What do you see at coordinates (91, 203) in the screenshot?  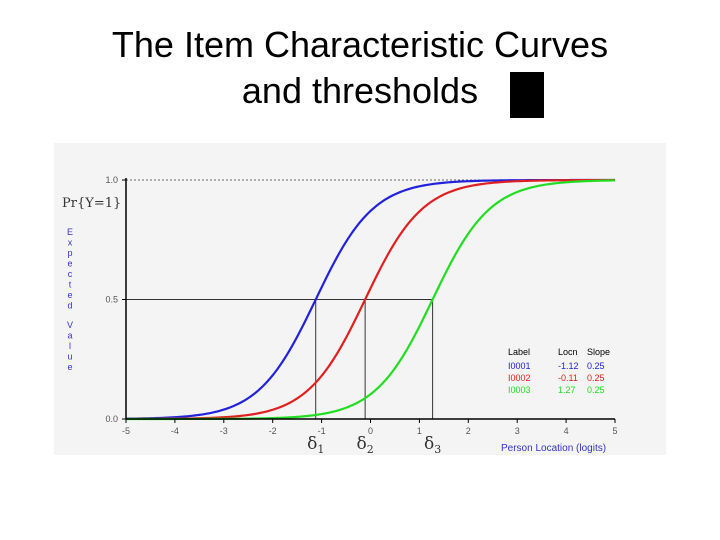 I see `y-axis-top-label: Pr{Y=1}` at bounding box center [91, 203].